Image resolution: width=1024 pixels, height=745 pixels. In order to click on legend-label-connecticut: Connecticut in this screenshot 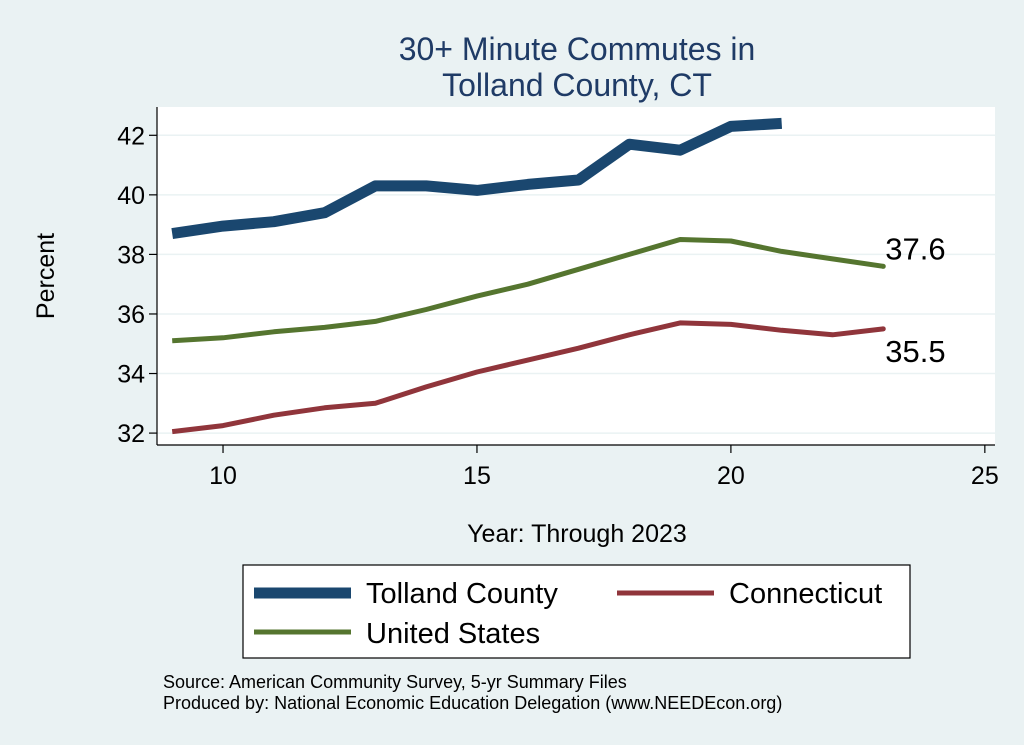, I will do `click(805, 594)`.